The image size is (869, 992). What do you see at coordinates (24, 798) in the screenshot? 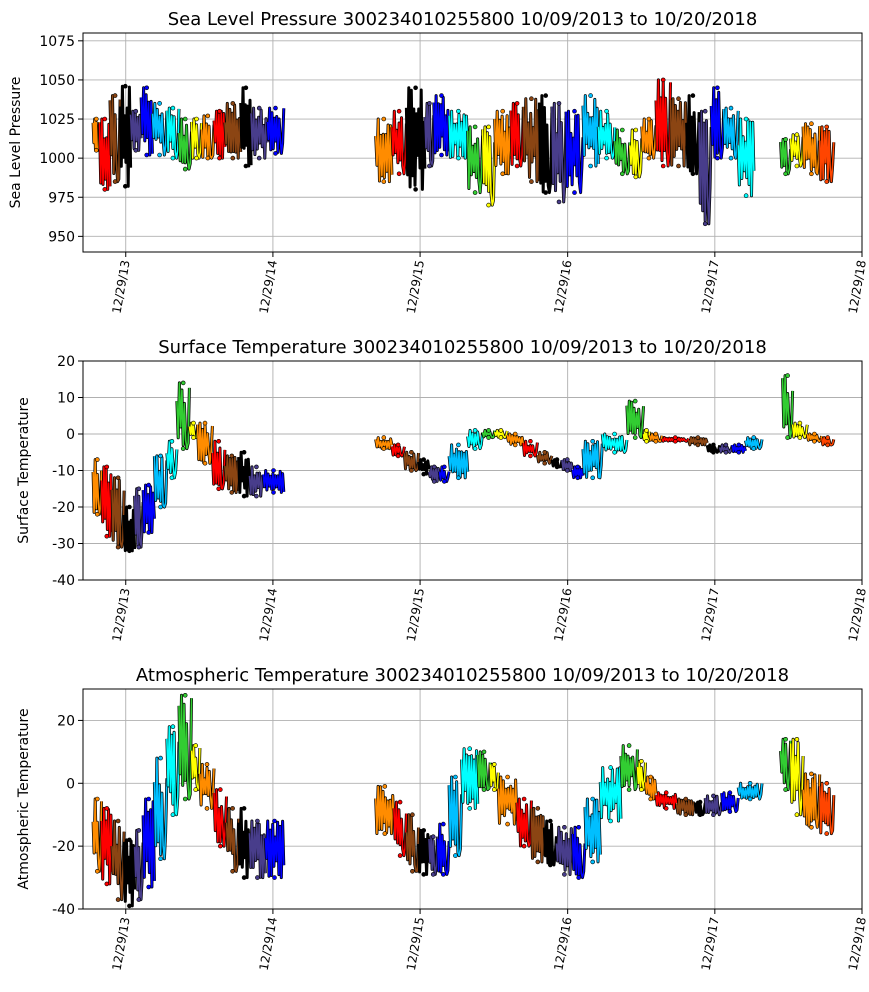
I see `y-axis-label: Atmospheric Temperature` at bounding box center [24, 798].